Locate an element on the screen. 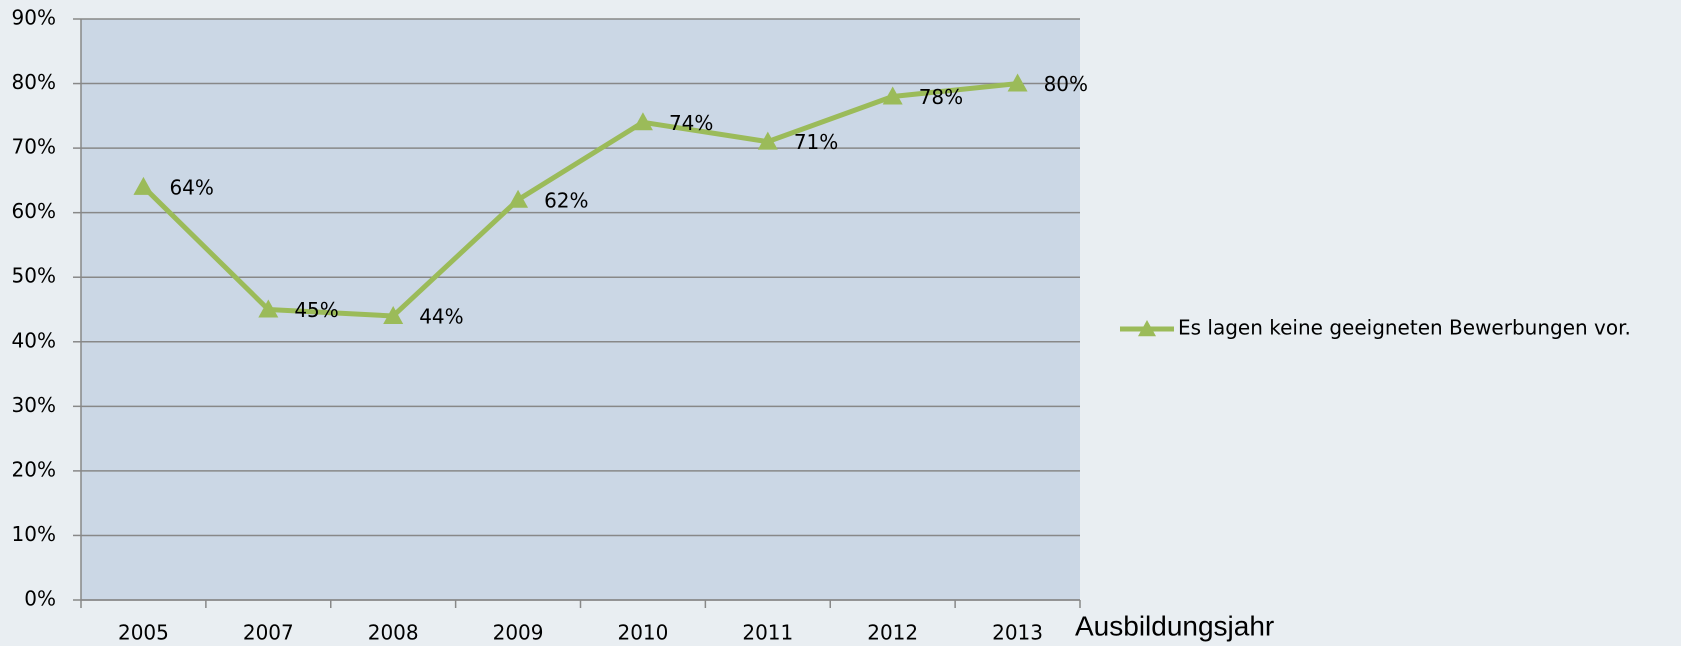 The height and width of the screenshot is (646, 1681). y-tick-label: 90% is located at coordinates (34, 18).